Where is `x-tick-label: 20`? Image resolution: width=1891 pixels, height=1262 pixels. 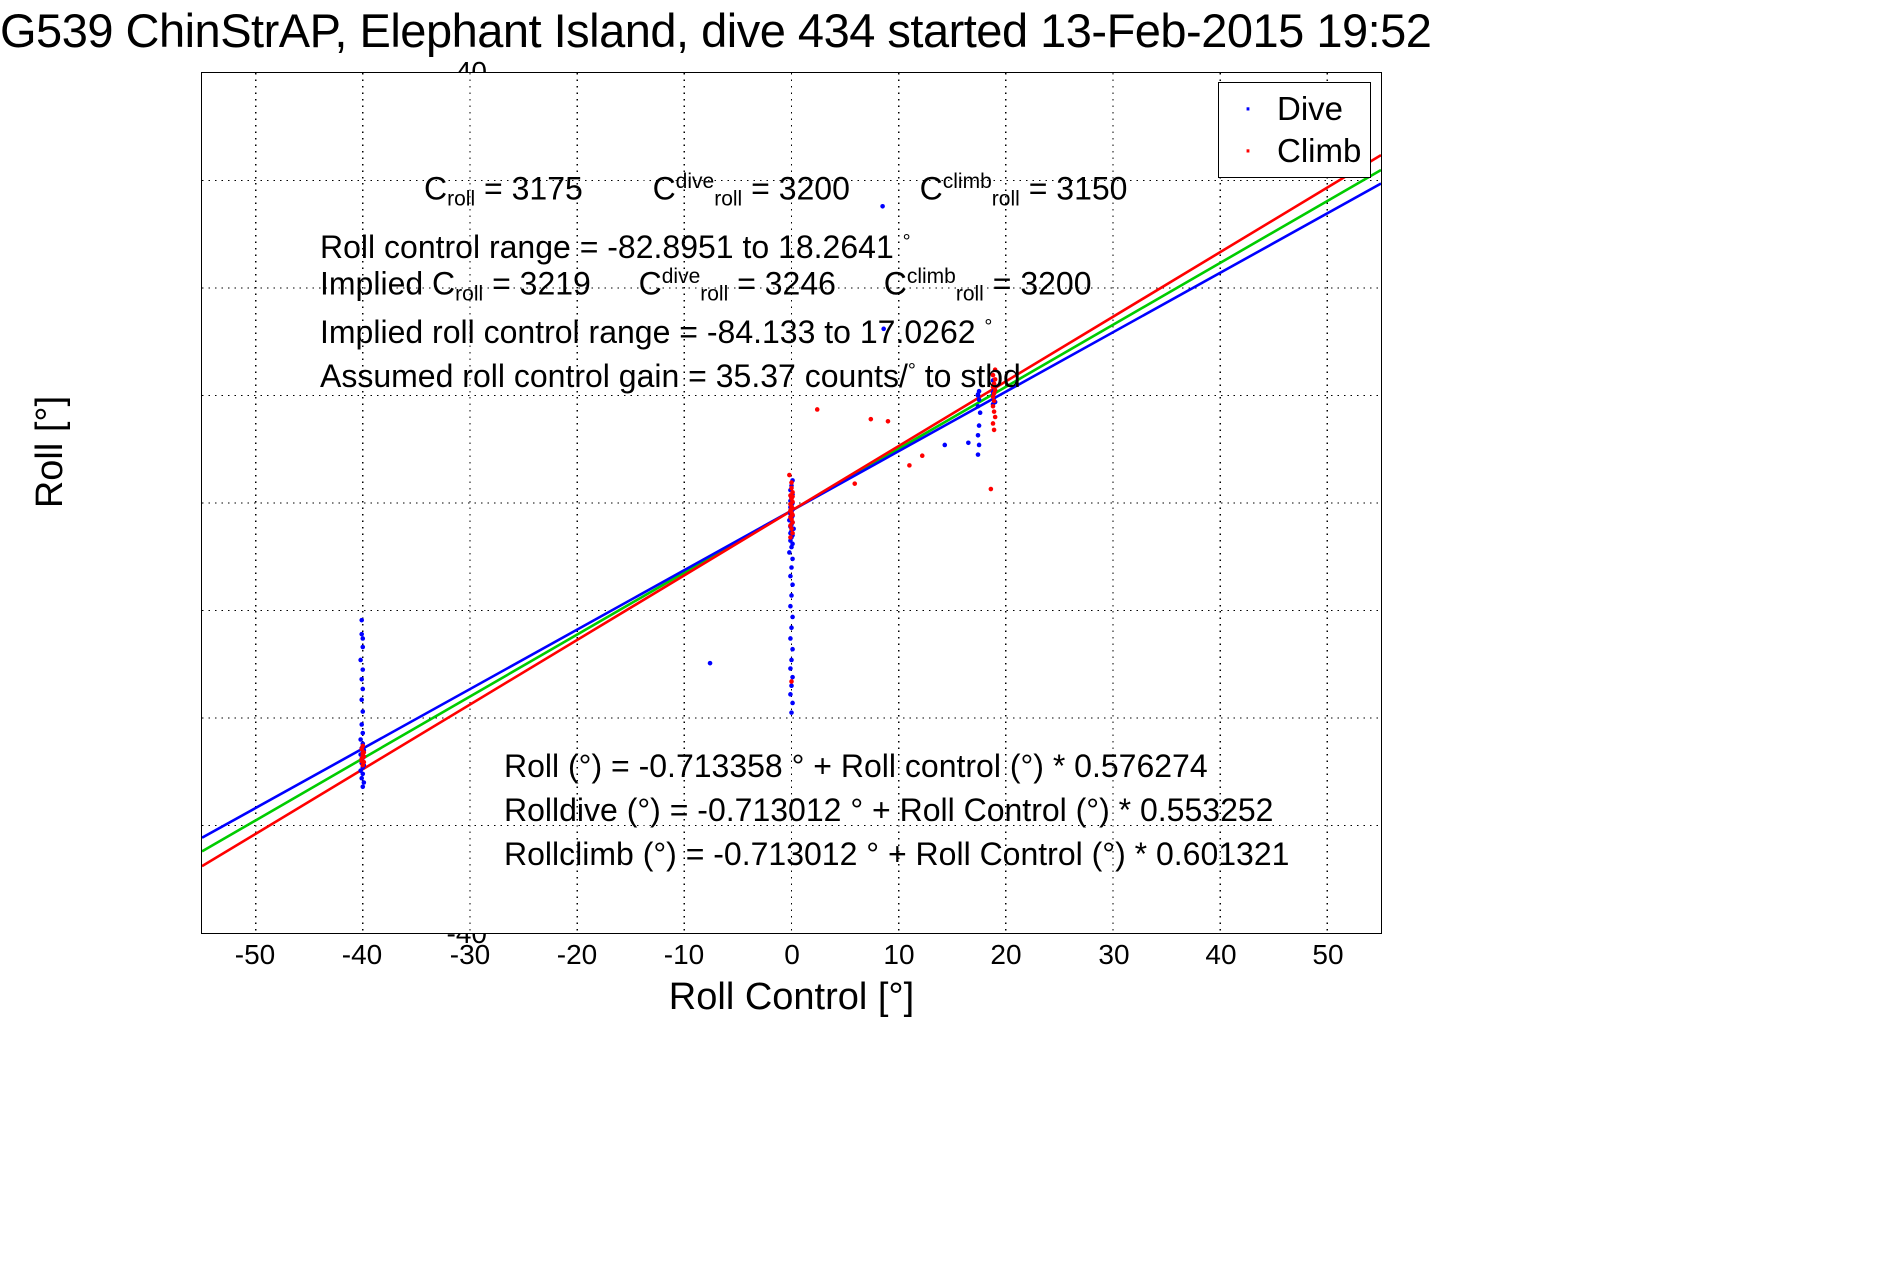 x-tick-label: 20 is located at coordinates (1006, 954).